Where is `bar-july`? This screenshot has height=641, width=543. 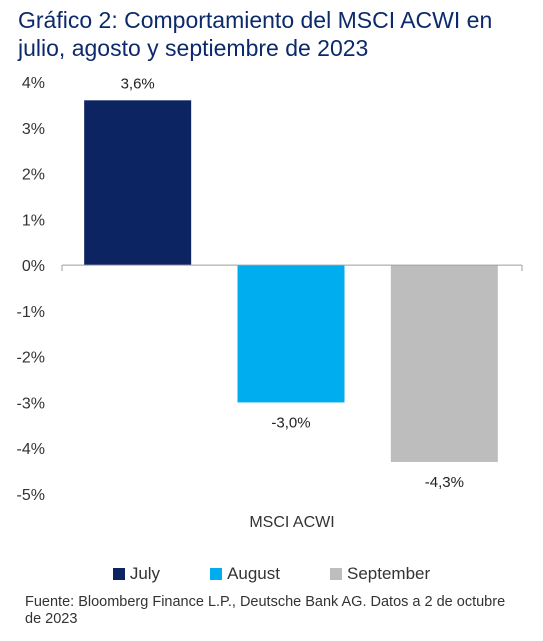 bar-july is located at coordinates (138, 183).